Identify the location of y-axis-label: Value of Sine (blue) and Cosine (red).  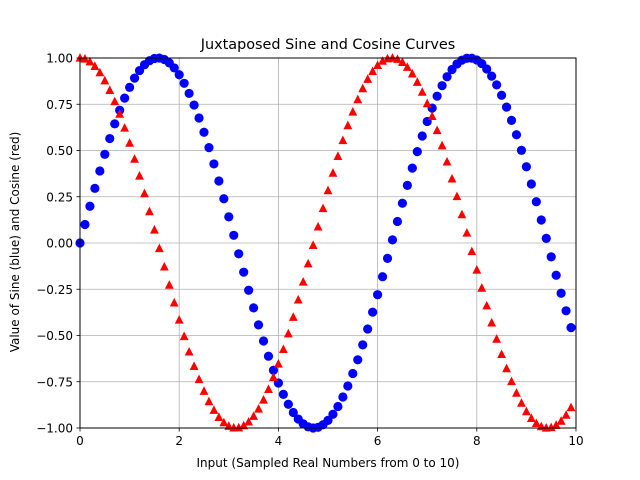
(15, 242).